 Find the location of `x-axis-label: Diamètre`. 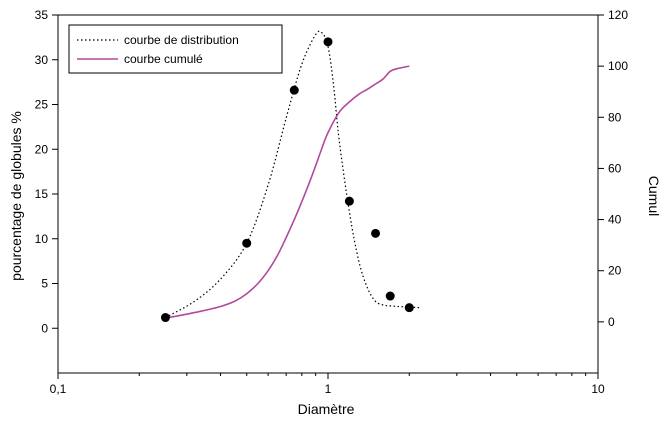

x-axis-label: Diamètre is located at coordinates (326, 409).